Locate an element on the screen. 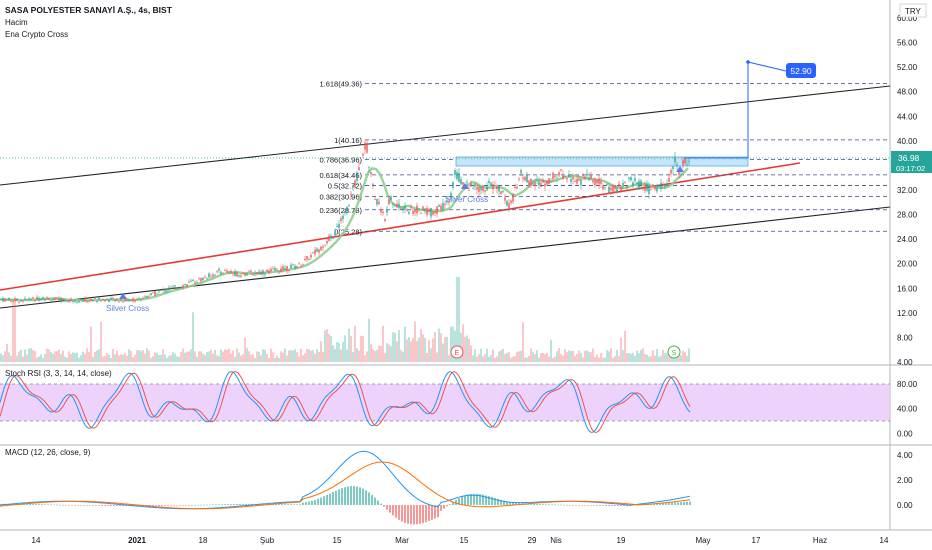  symbol-title: SASA POLYESTER SANAYİ A.Ş., 4s, BIST is located at coordinates (89, 10).